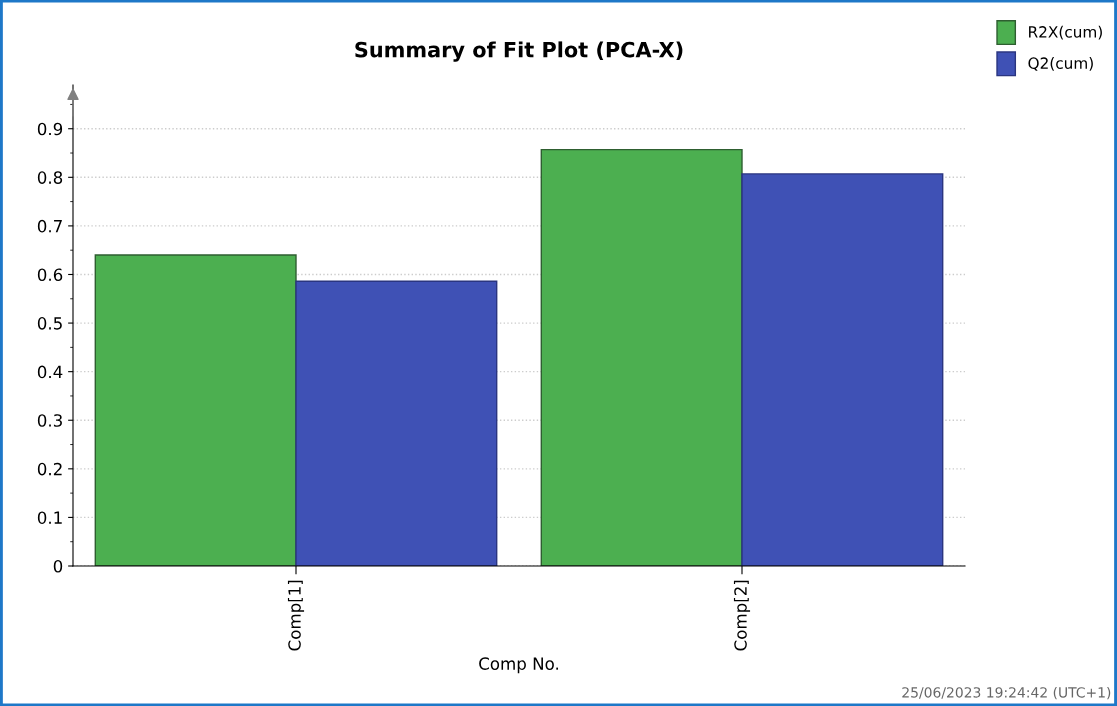 The image size is (1117, 706). Describe the element at coordinates (49, 420) in the screenshot. I see `y-tick-label: 0.3` at that location.